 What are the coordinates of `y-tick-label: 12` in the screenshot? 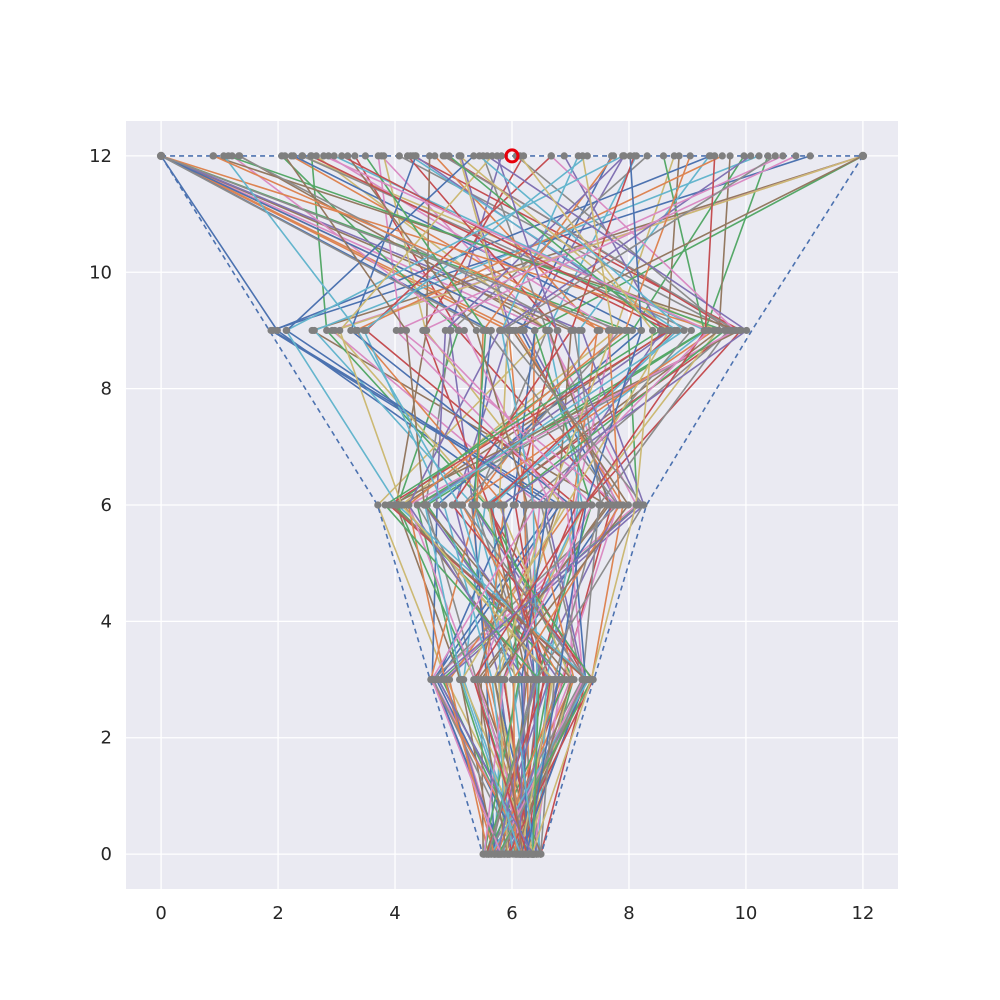 It's located at (100, 156).